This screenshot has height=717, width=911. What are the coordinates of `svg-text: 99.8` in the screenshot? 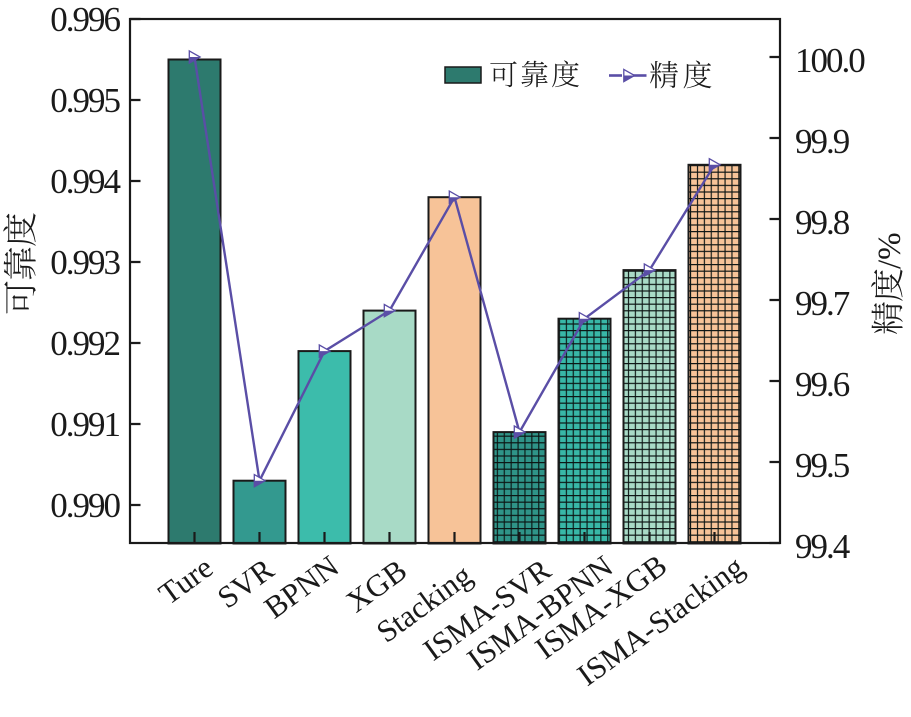 It's located at (822, 222).